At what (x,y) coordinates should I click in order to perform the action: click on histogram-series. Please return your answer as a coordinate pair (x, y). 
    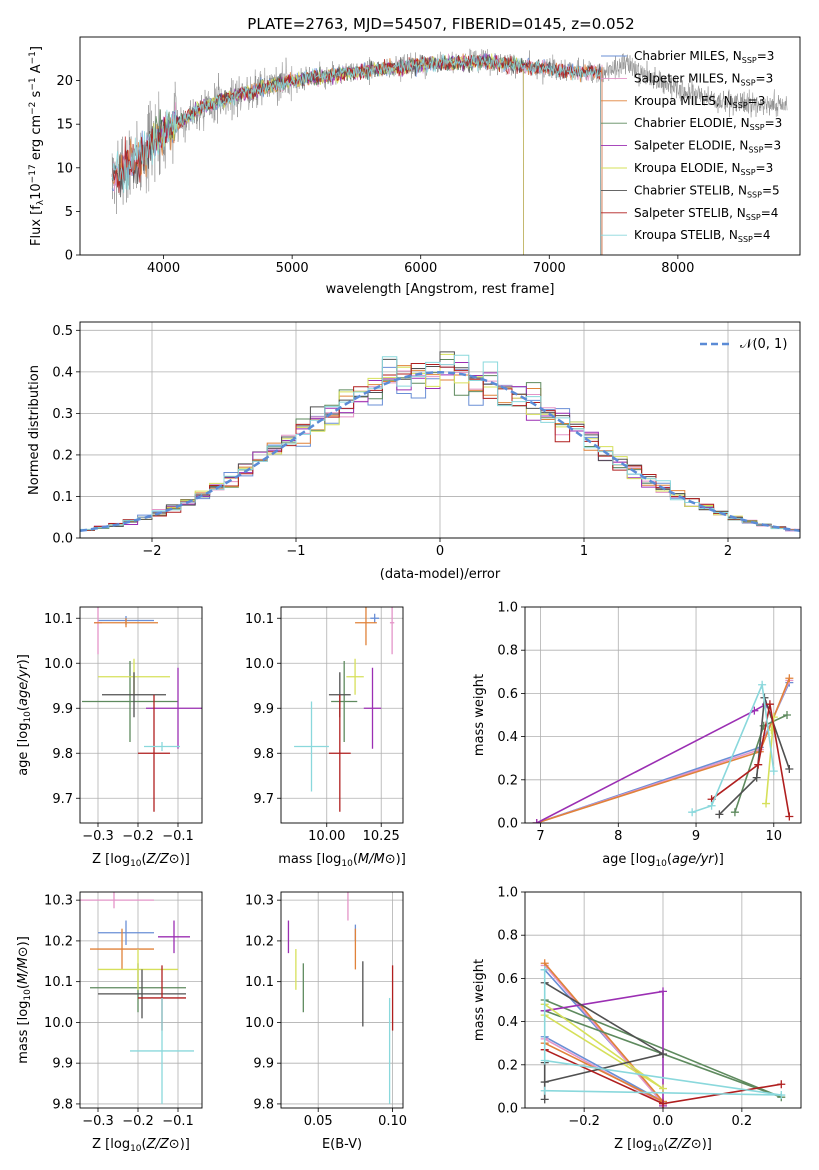
    Looking at the image, I should click on (440, 446).